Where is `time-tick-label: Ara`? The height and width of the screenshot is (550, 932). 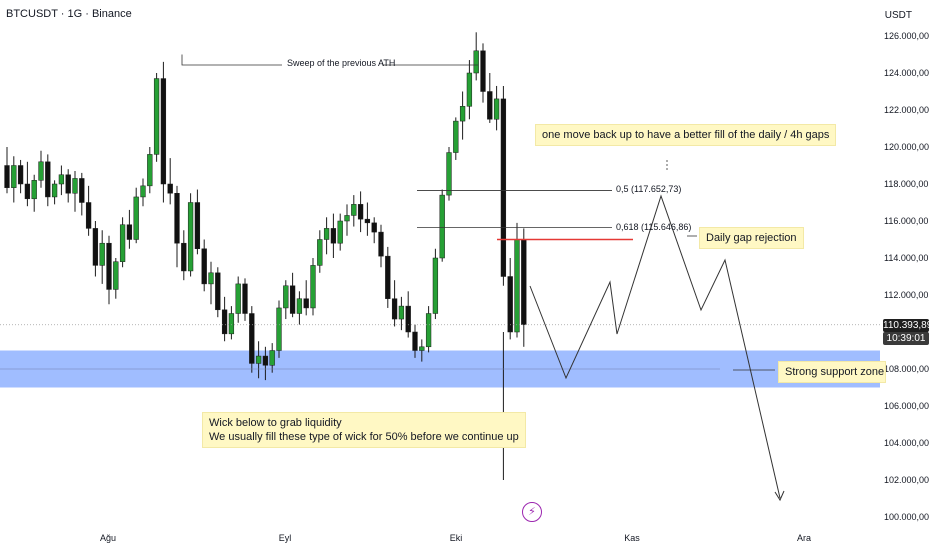 time-tick-label: Ara is located at coordinates (804, 538).